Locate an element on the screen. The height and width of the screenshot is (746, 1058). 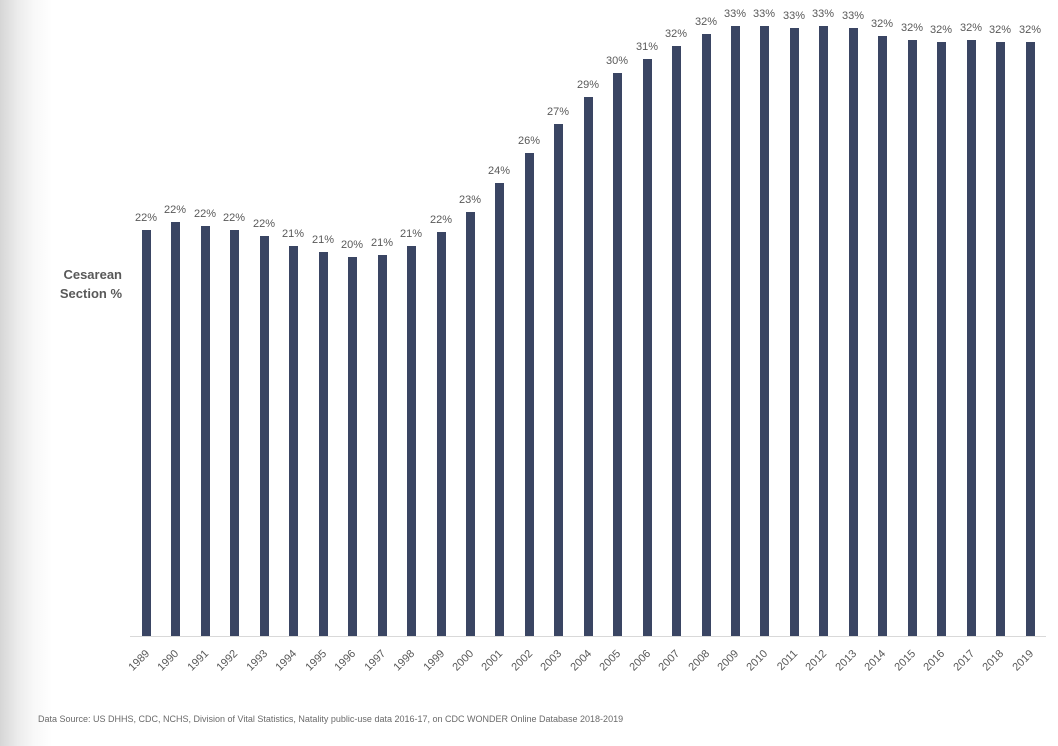
x-tick-2004: 2004 is located at coordinates (581, 660).